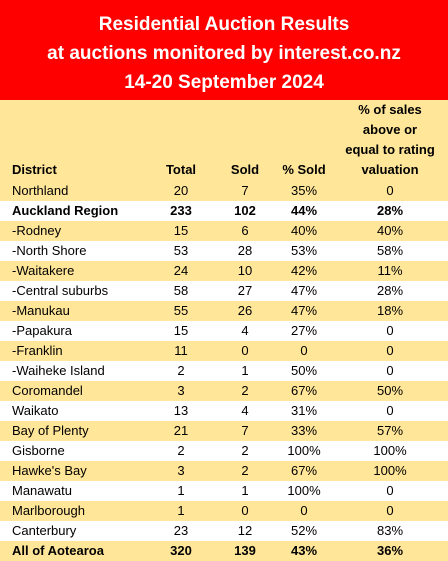 Image resolution: width=448 pixels, height=561 pixels. Describe the element at coordinates (181, 250) in the screenshot. I see `cell-total: 53` at that location.